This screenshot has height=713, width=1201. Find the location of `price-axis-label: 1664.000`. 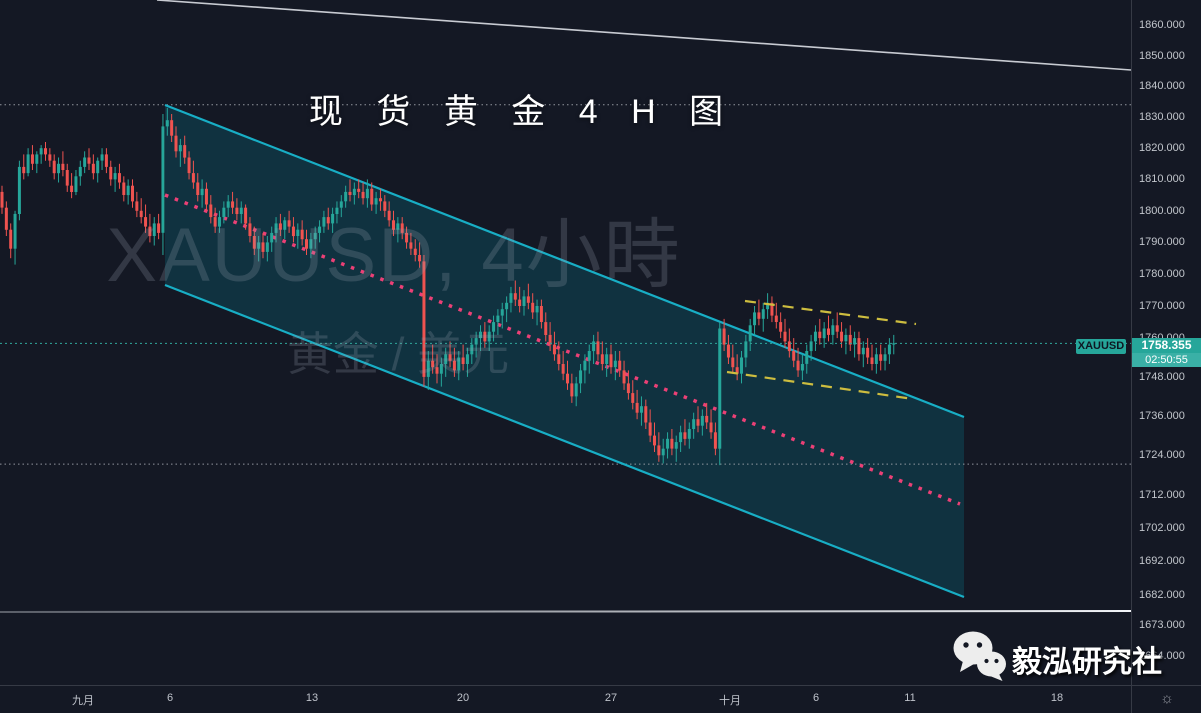

price-axis-label: 1664.000 is located at coordinates (1162, 655).